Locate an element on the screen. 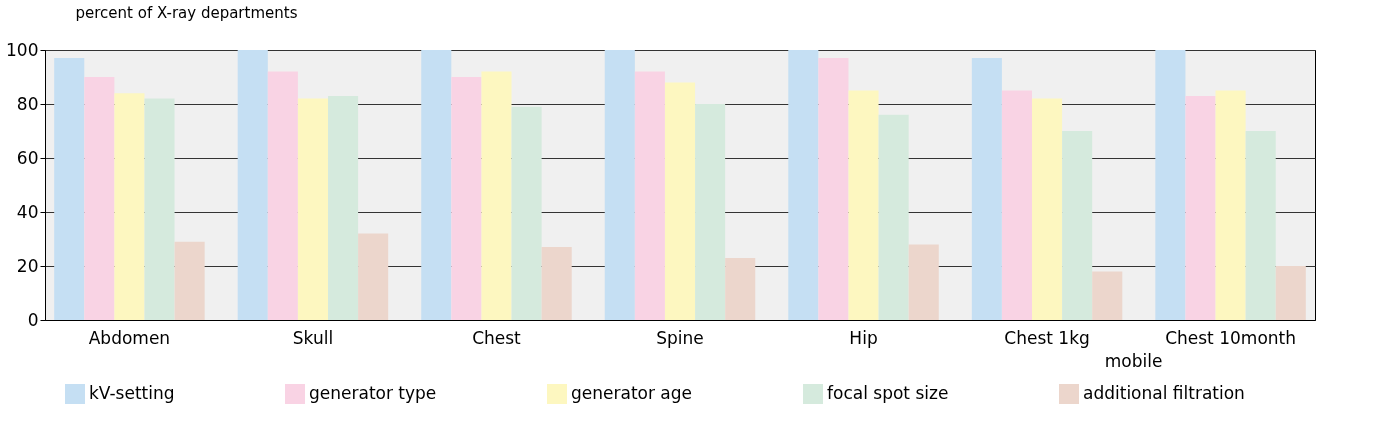 The width and height of the screenshot is (1386, 430). legend-label: focal spot size is located at coordinates (888, 393).